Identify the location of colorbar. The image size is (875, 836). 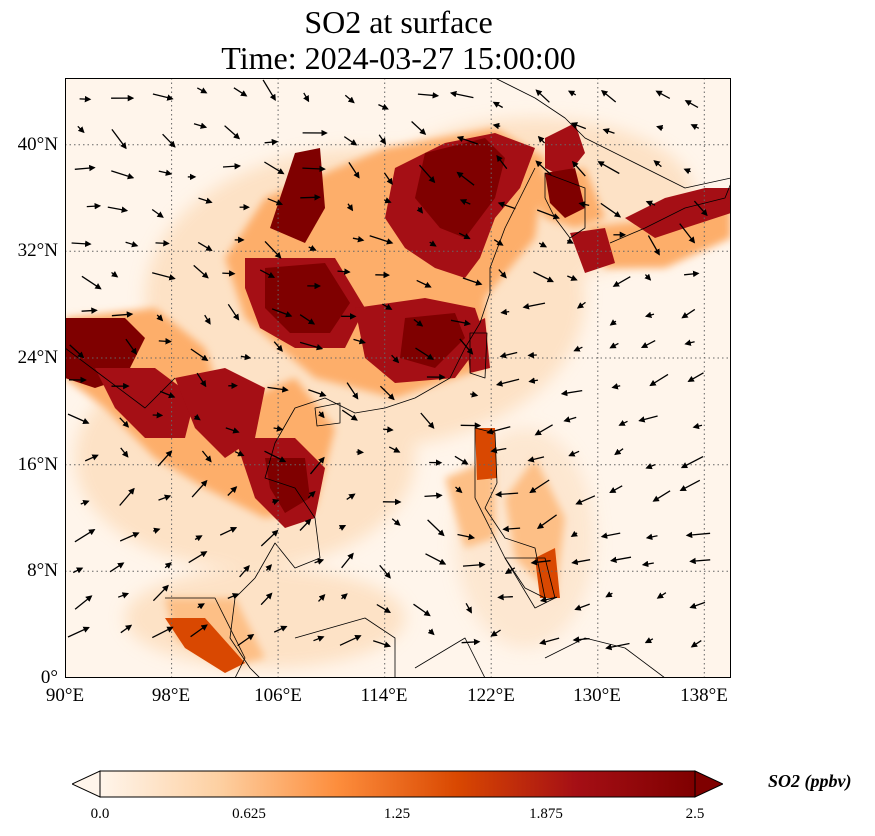
(397, 784).